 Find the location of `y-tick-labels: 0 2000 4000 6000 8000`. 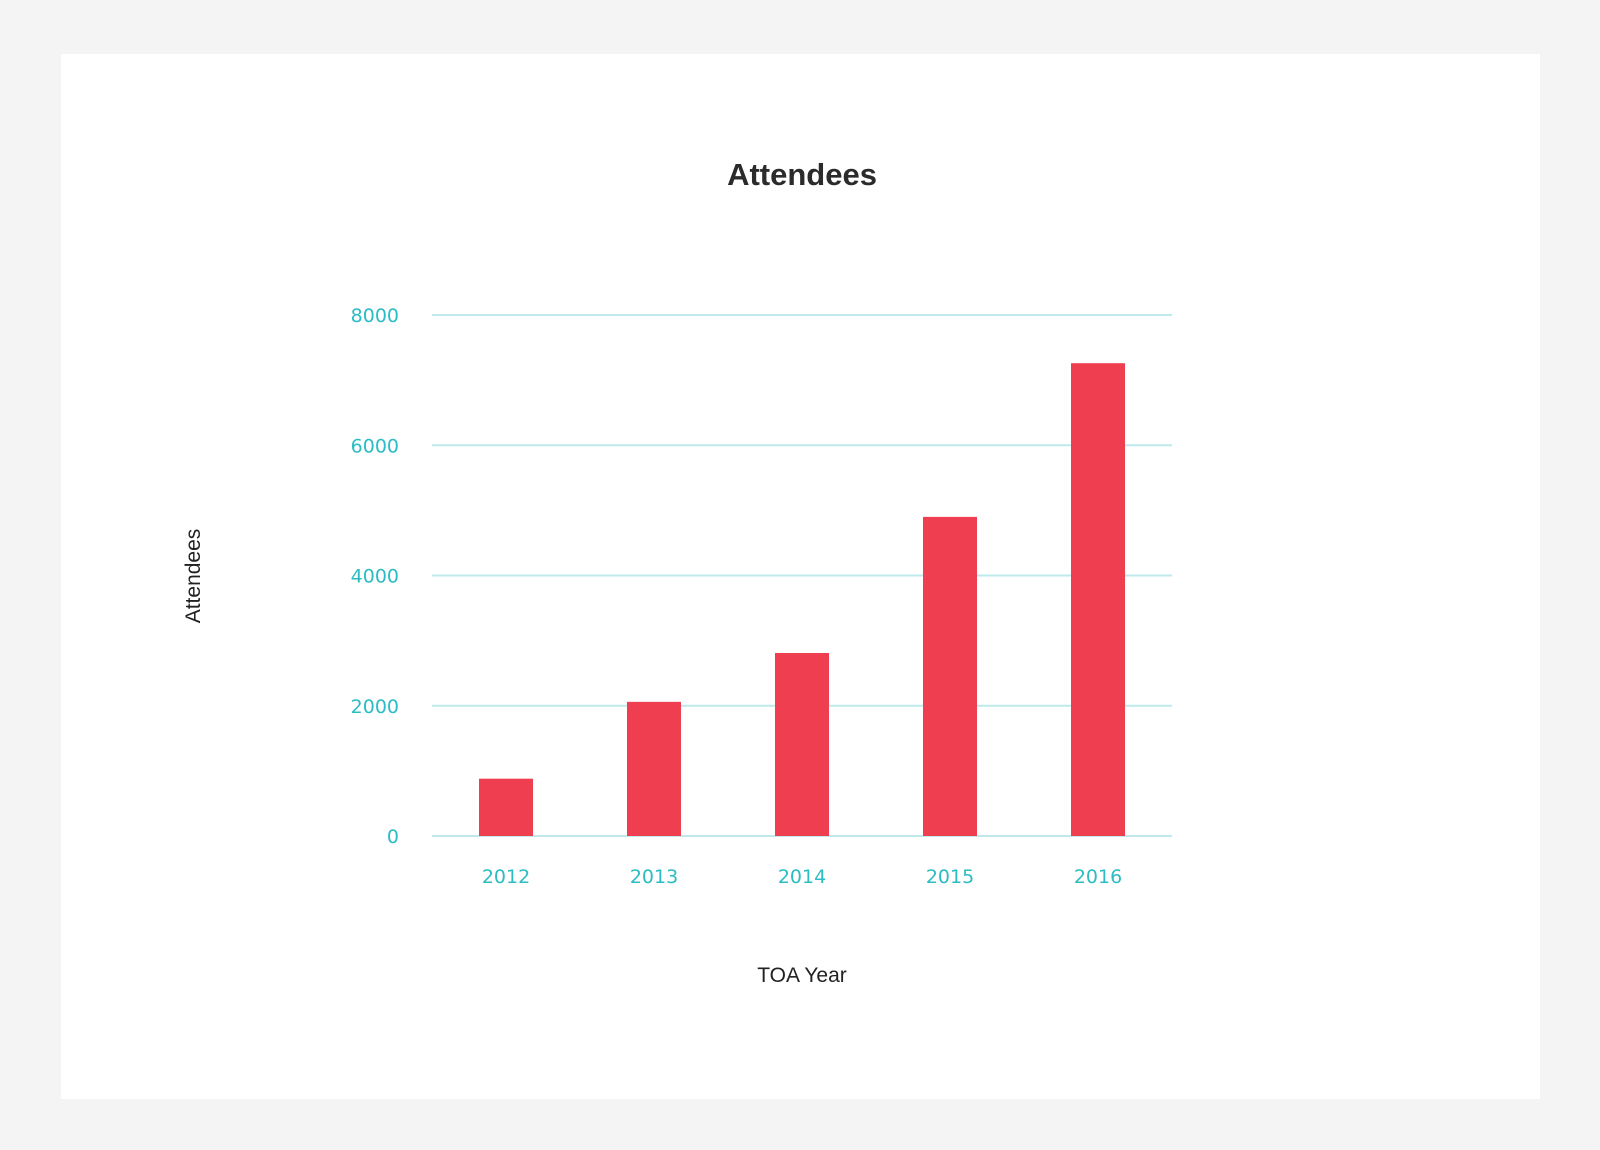

y-tick-labels: 0 2000 4000 6000 8000 is located at coordinates (375, 576).